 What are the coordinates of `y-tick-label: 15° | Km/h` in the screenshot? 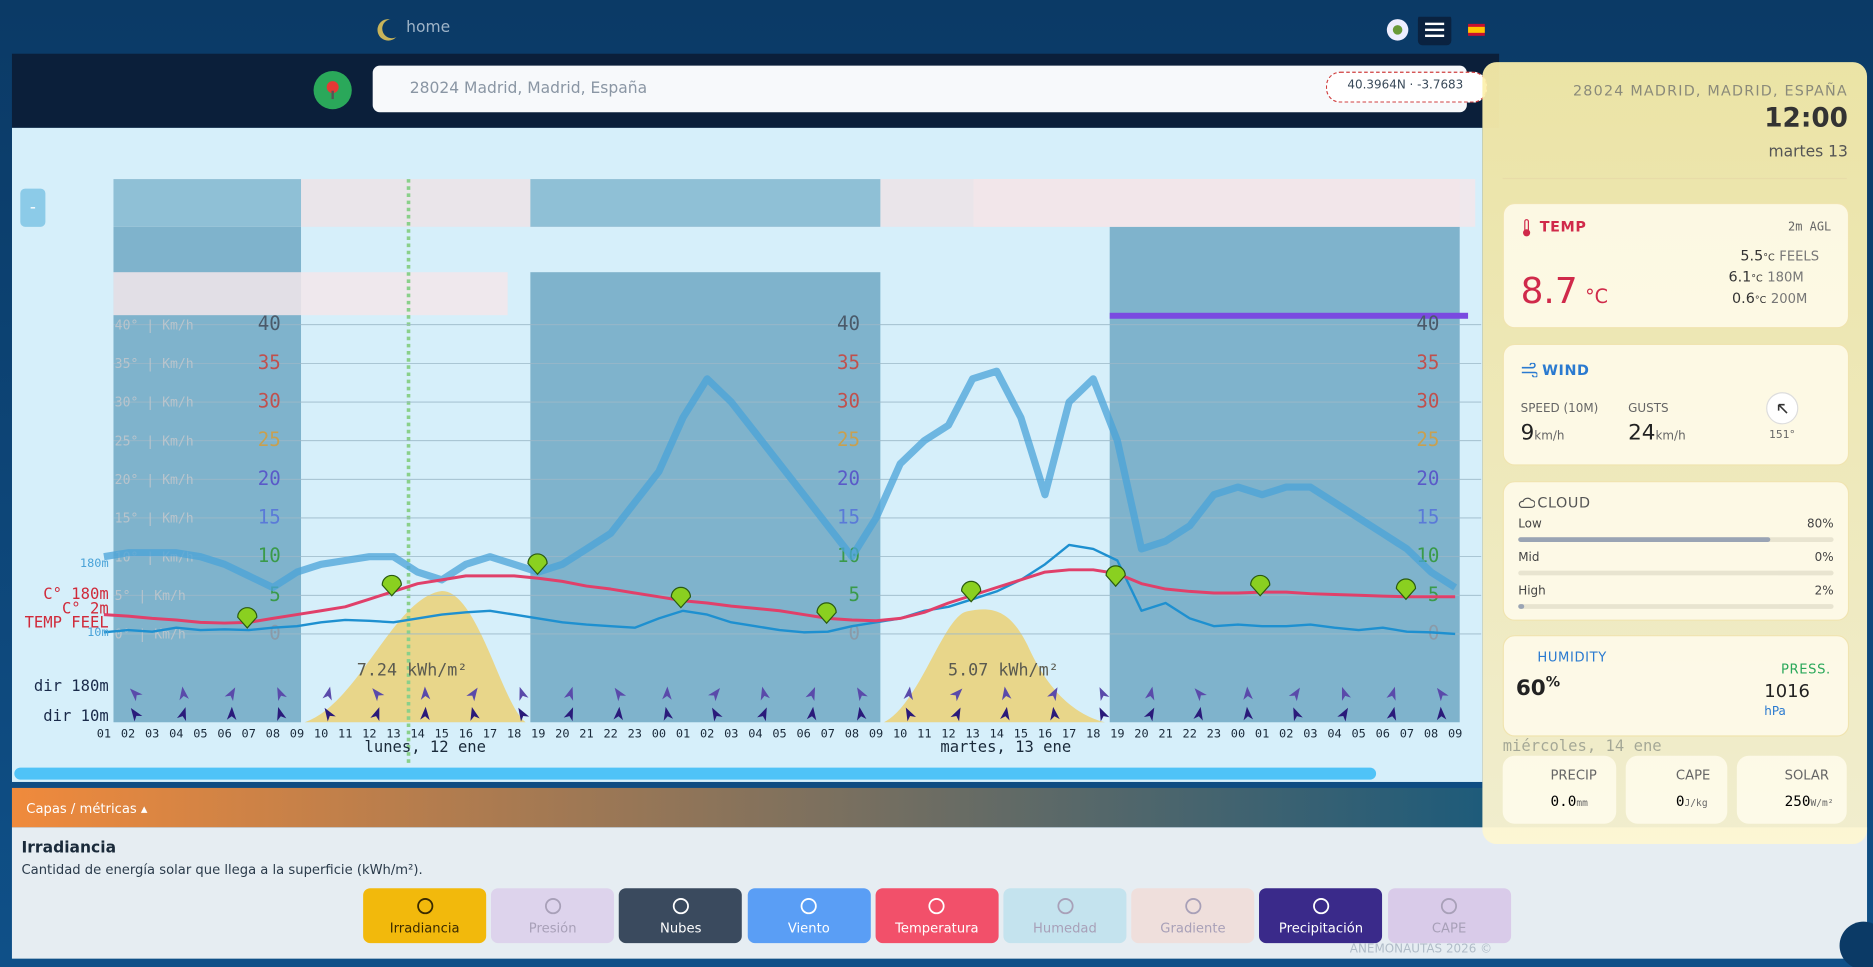 It's located at (154, 519).